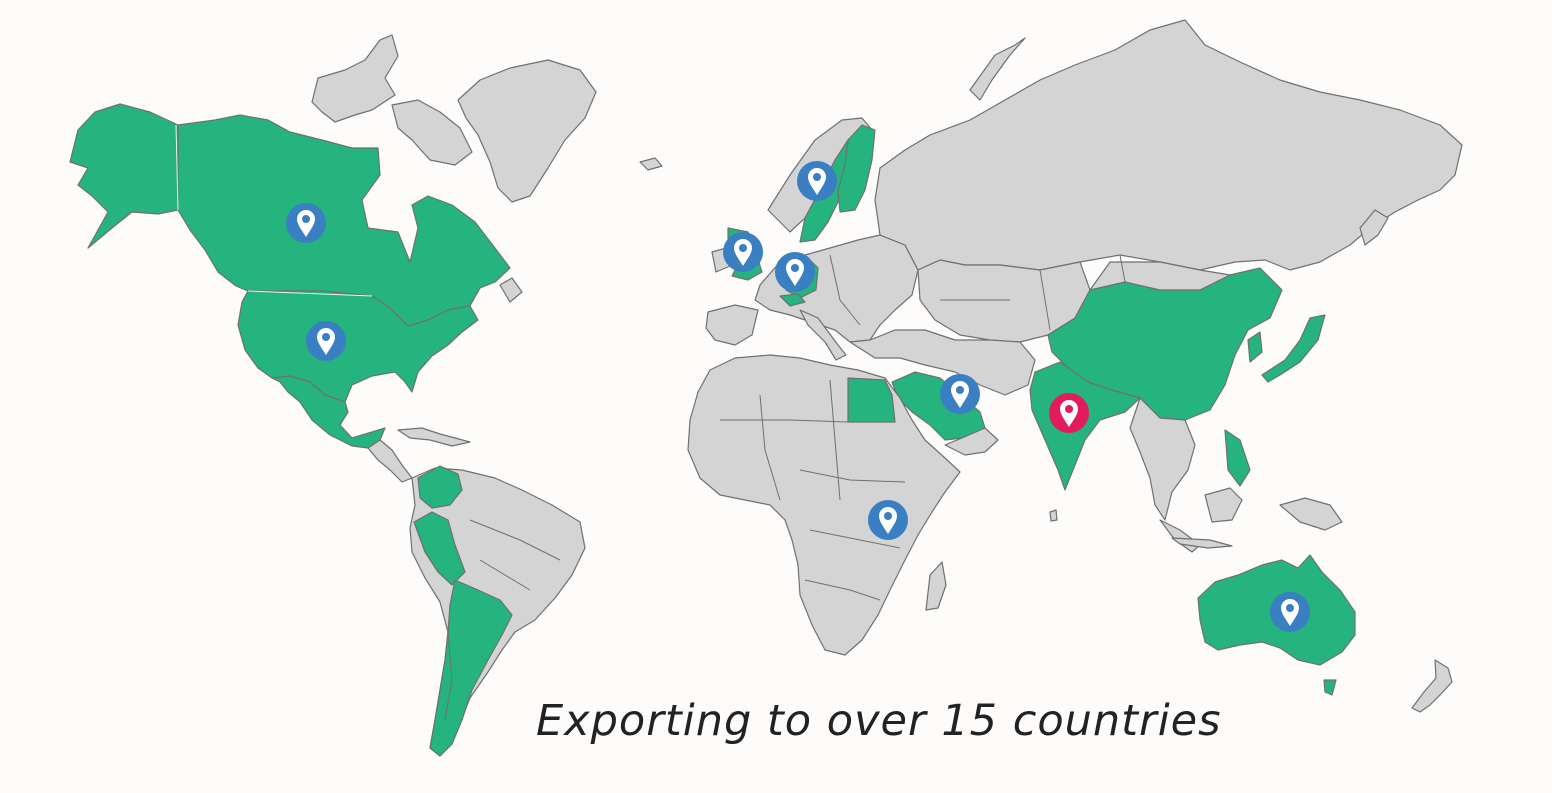 This screenshot has width=1552, height=793. Describe the element at coordinates (836, 288) in the screenshot. I see `region-mainland-europe` at that location.